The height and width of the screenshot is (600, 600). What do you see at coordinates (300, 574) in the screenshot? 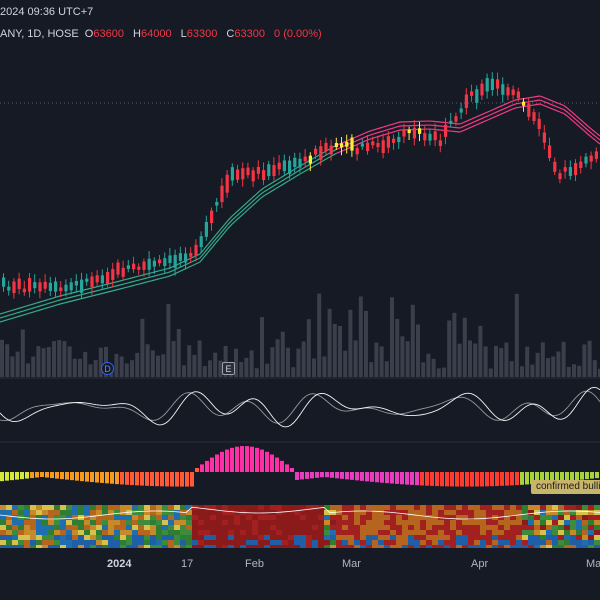
I see `time-axis: 2024 17 Feb Mar Apr Ma` at bounding box center [300, 574].